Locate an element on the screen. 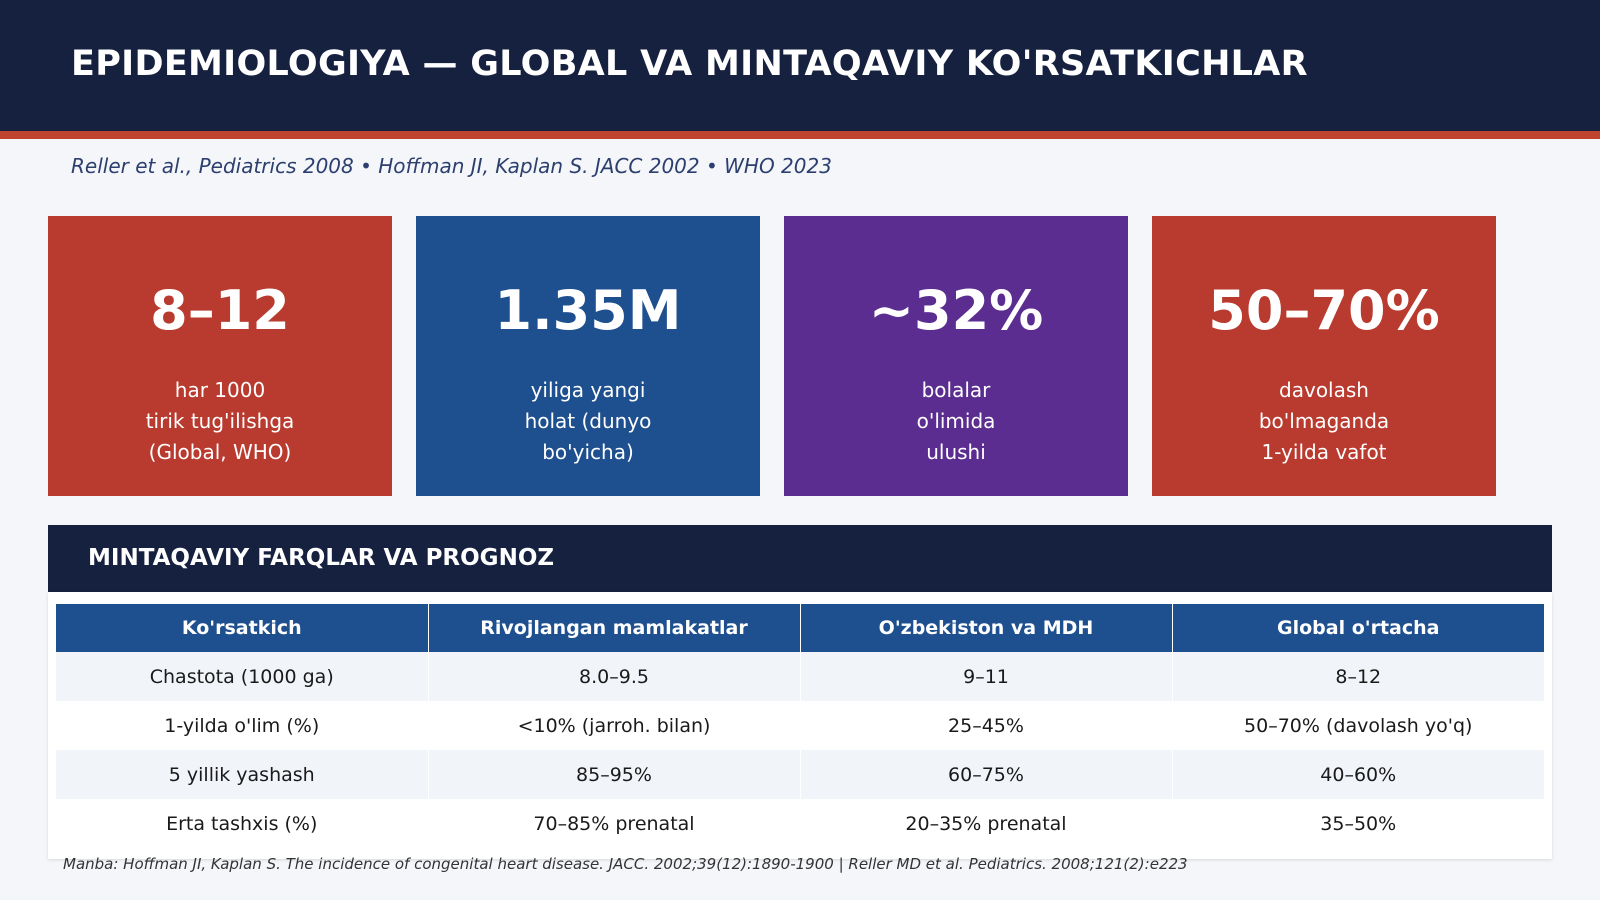  column-header: Global o'rtacha is located at coordinates (1358, 628).